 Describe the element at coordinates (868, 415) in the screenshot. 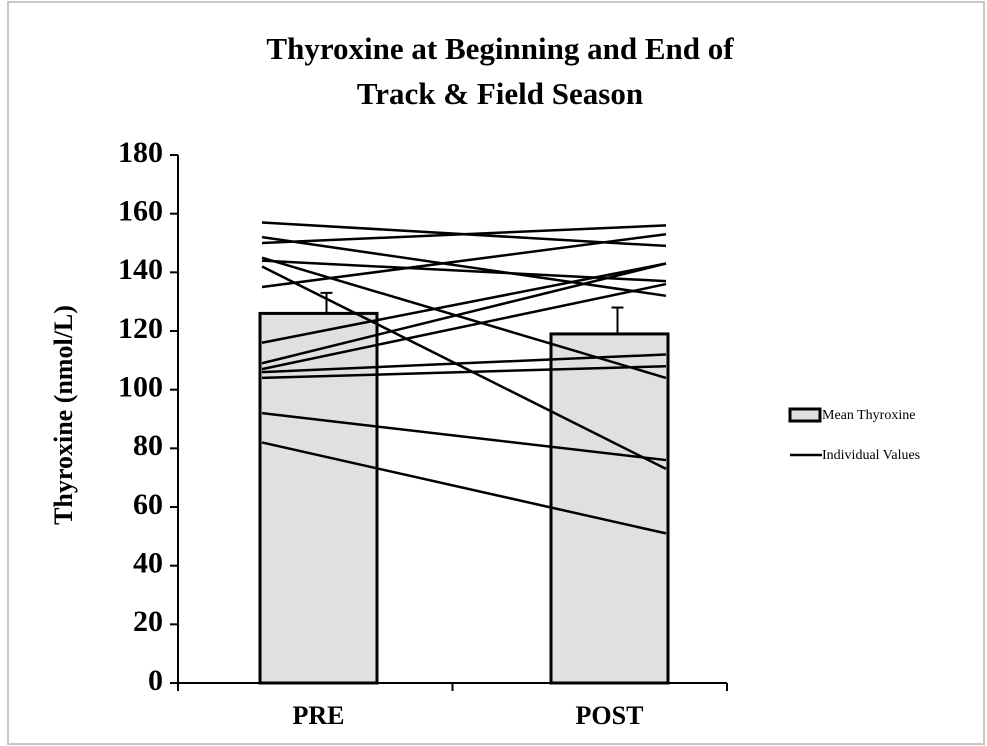

I see `legend-label: Mean Thyroxine` at that location.